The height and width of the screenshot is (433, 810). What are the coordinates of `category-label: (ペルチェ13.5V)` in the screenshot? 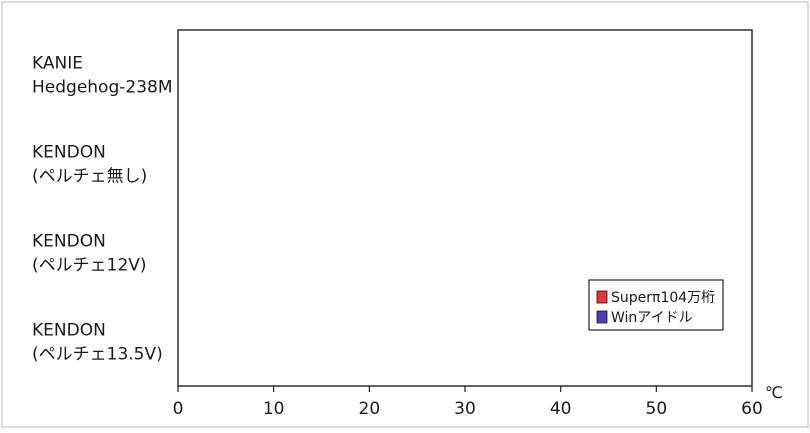 It's located at (97, 355).